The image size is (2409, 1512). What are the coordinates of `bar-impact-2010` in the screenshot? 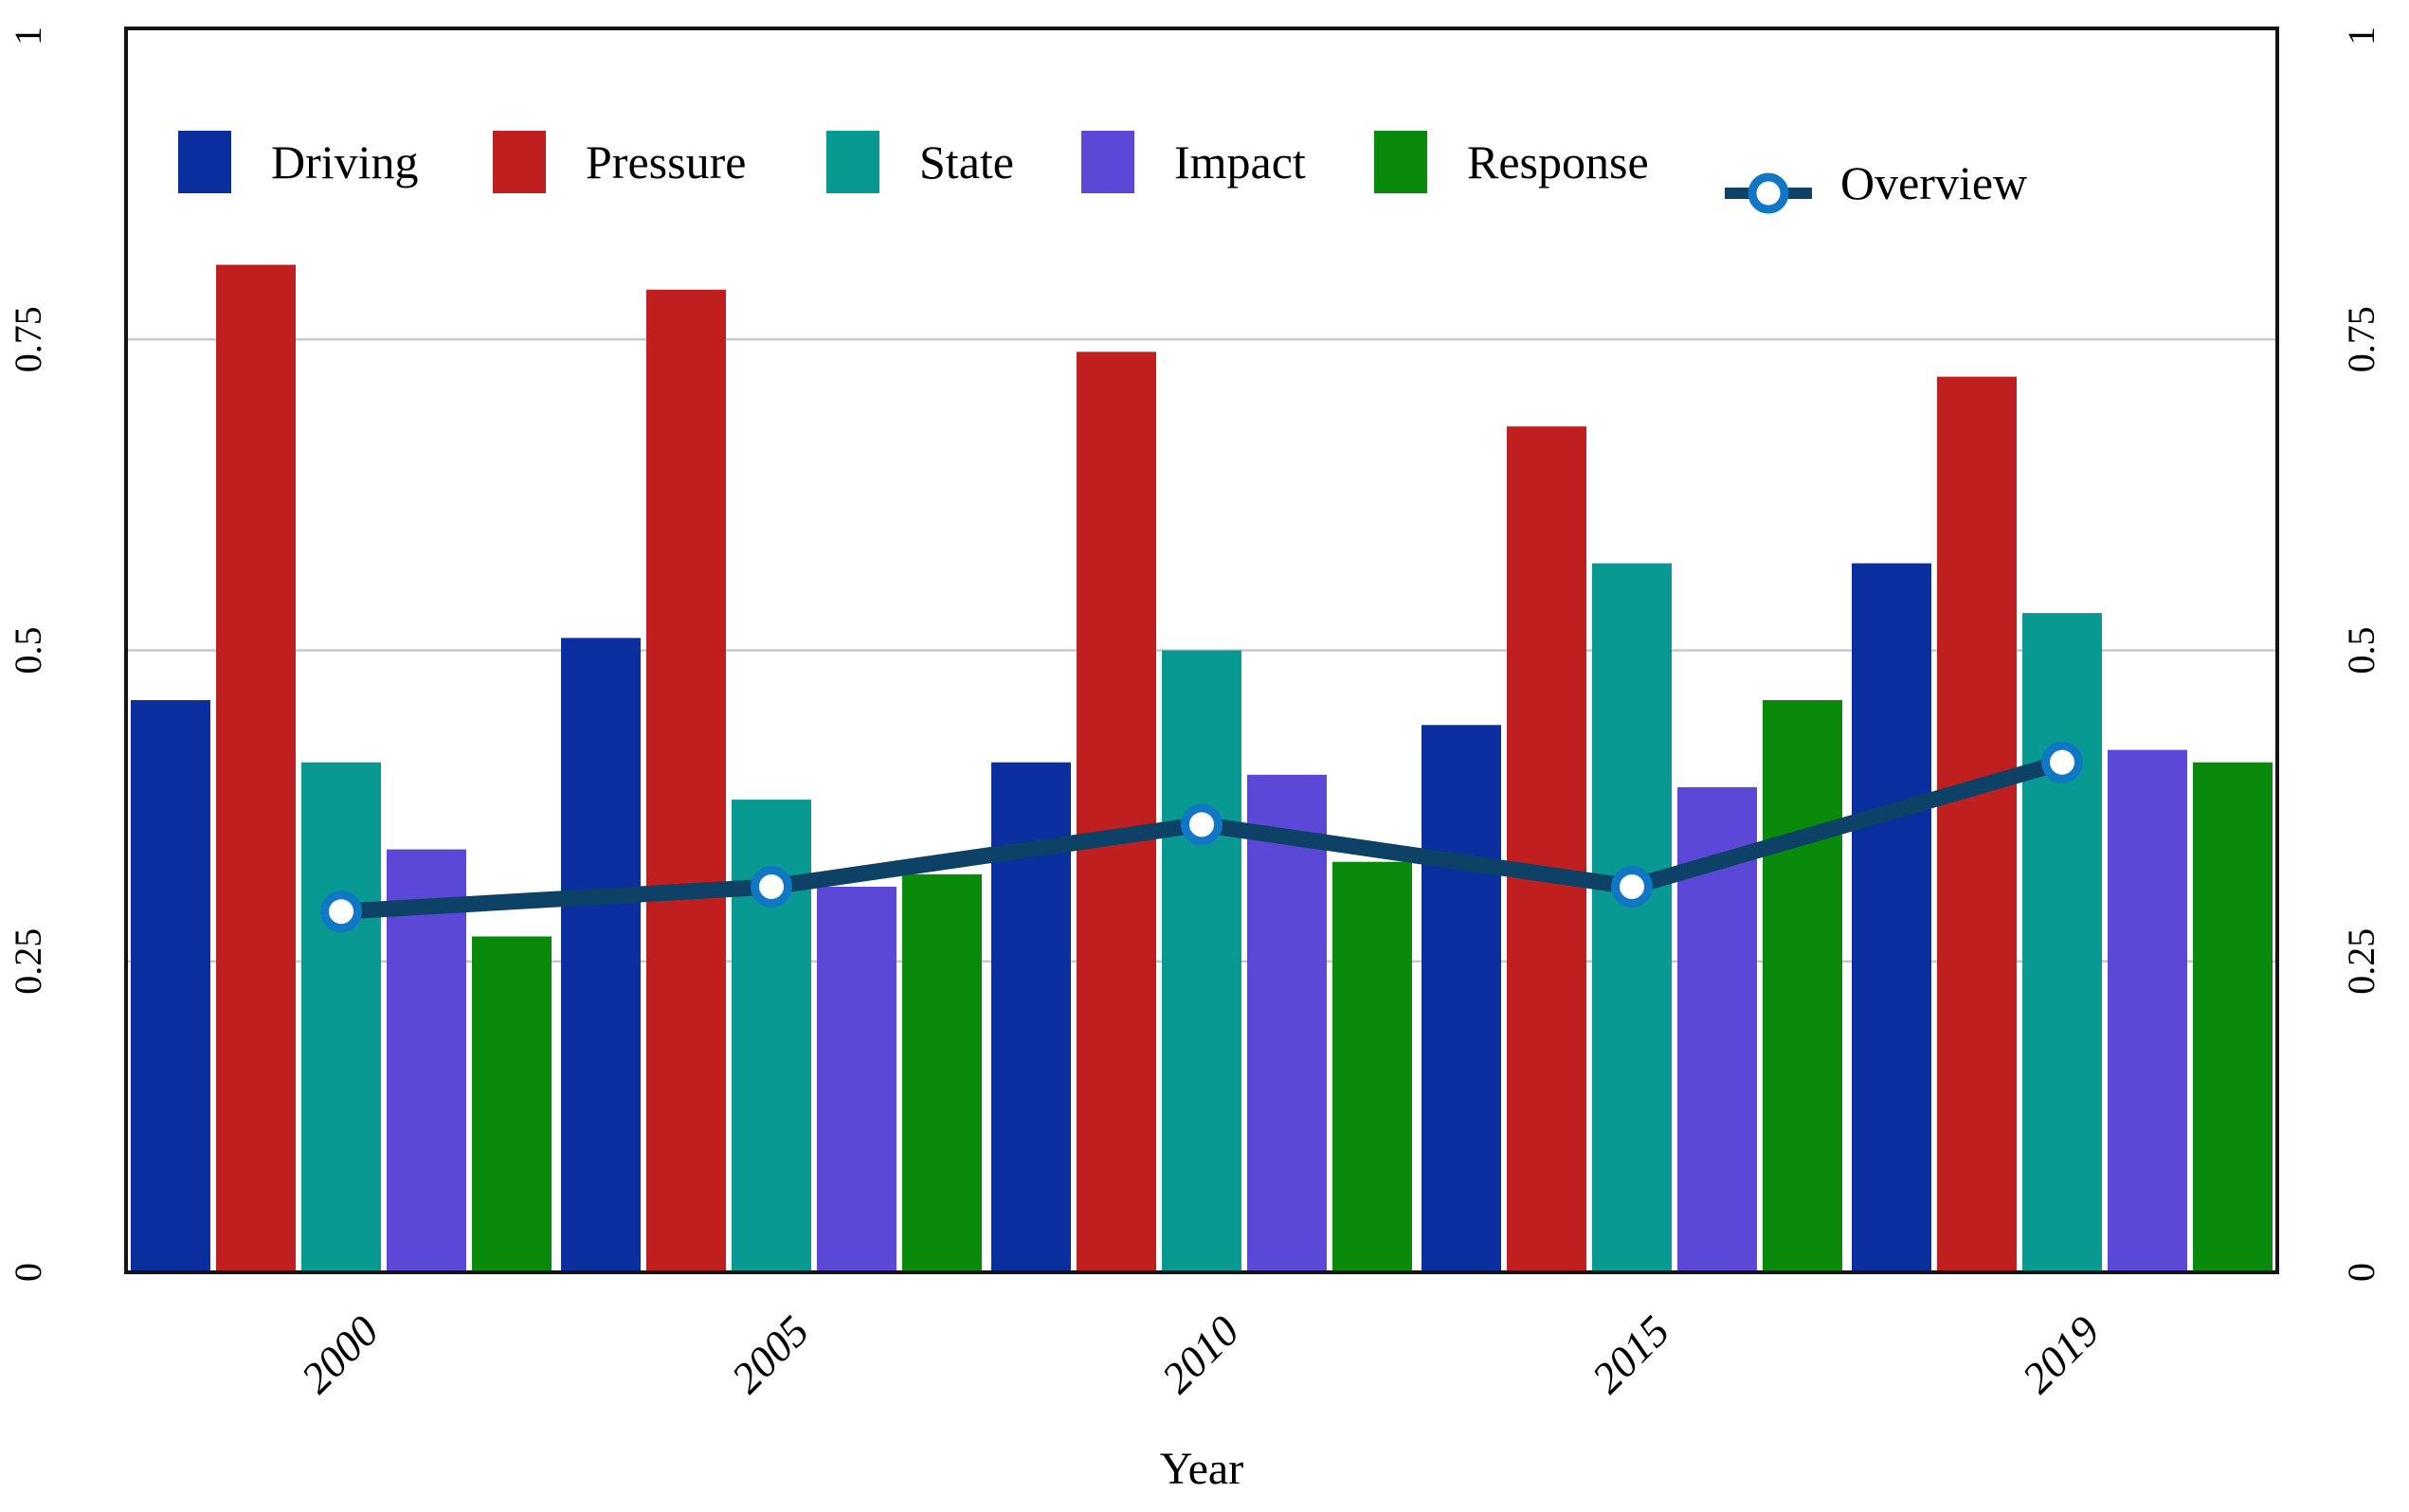 It's located at (1287, 1023).